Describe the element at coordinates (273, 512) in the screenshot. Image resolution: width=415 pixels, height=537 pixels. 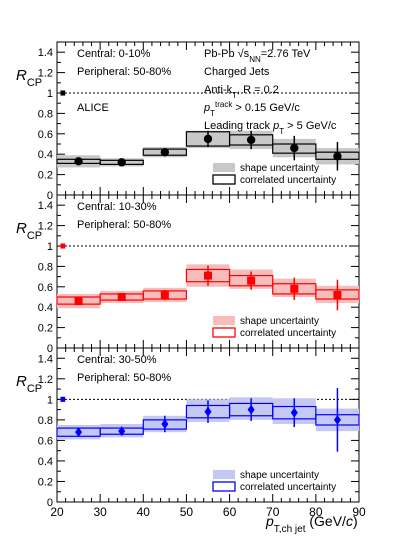
I see `x-tick-label: 70` at that location.